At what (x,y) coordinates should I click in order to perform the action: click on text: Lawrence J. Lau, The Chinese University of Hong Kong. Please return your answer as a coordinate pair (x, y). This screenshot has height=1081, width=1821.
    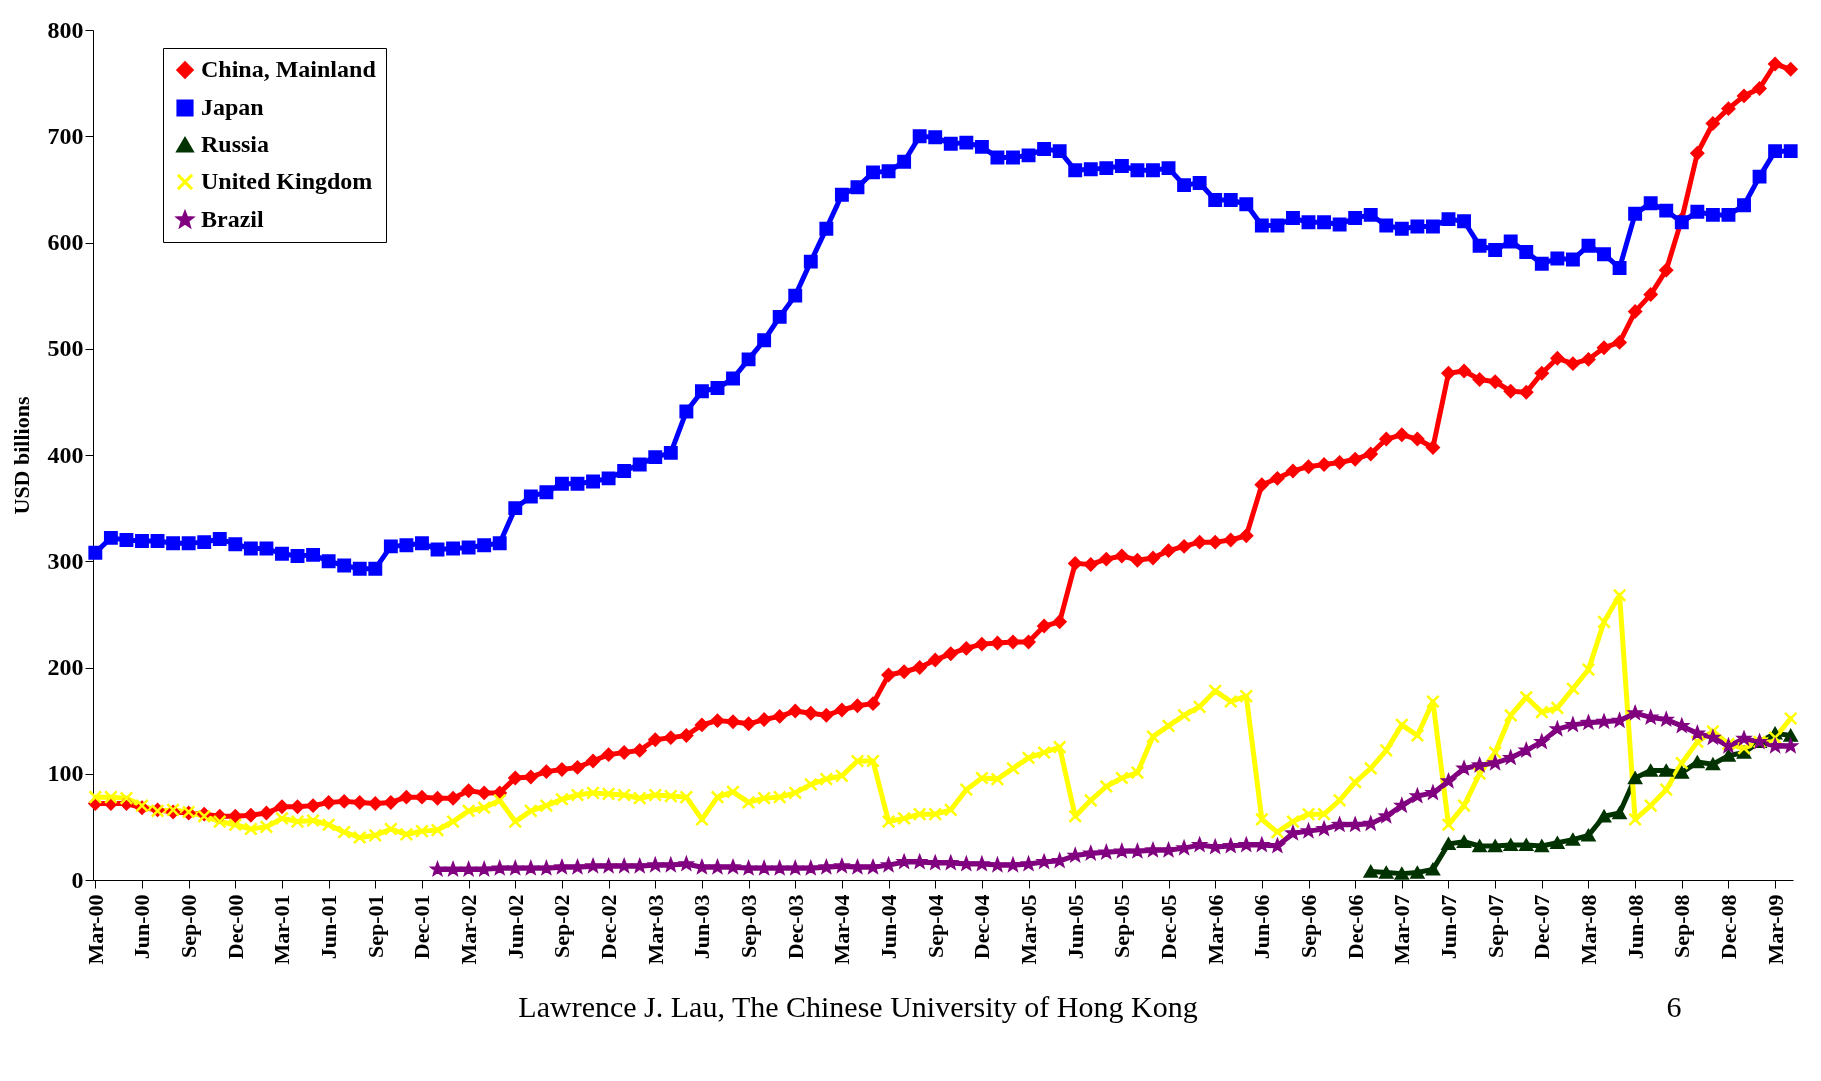
    Looking at the image, I should click on (858, 1006).